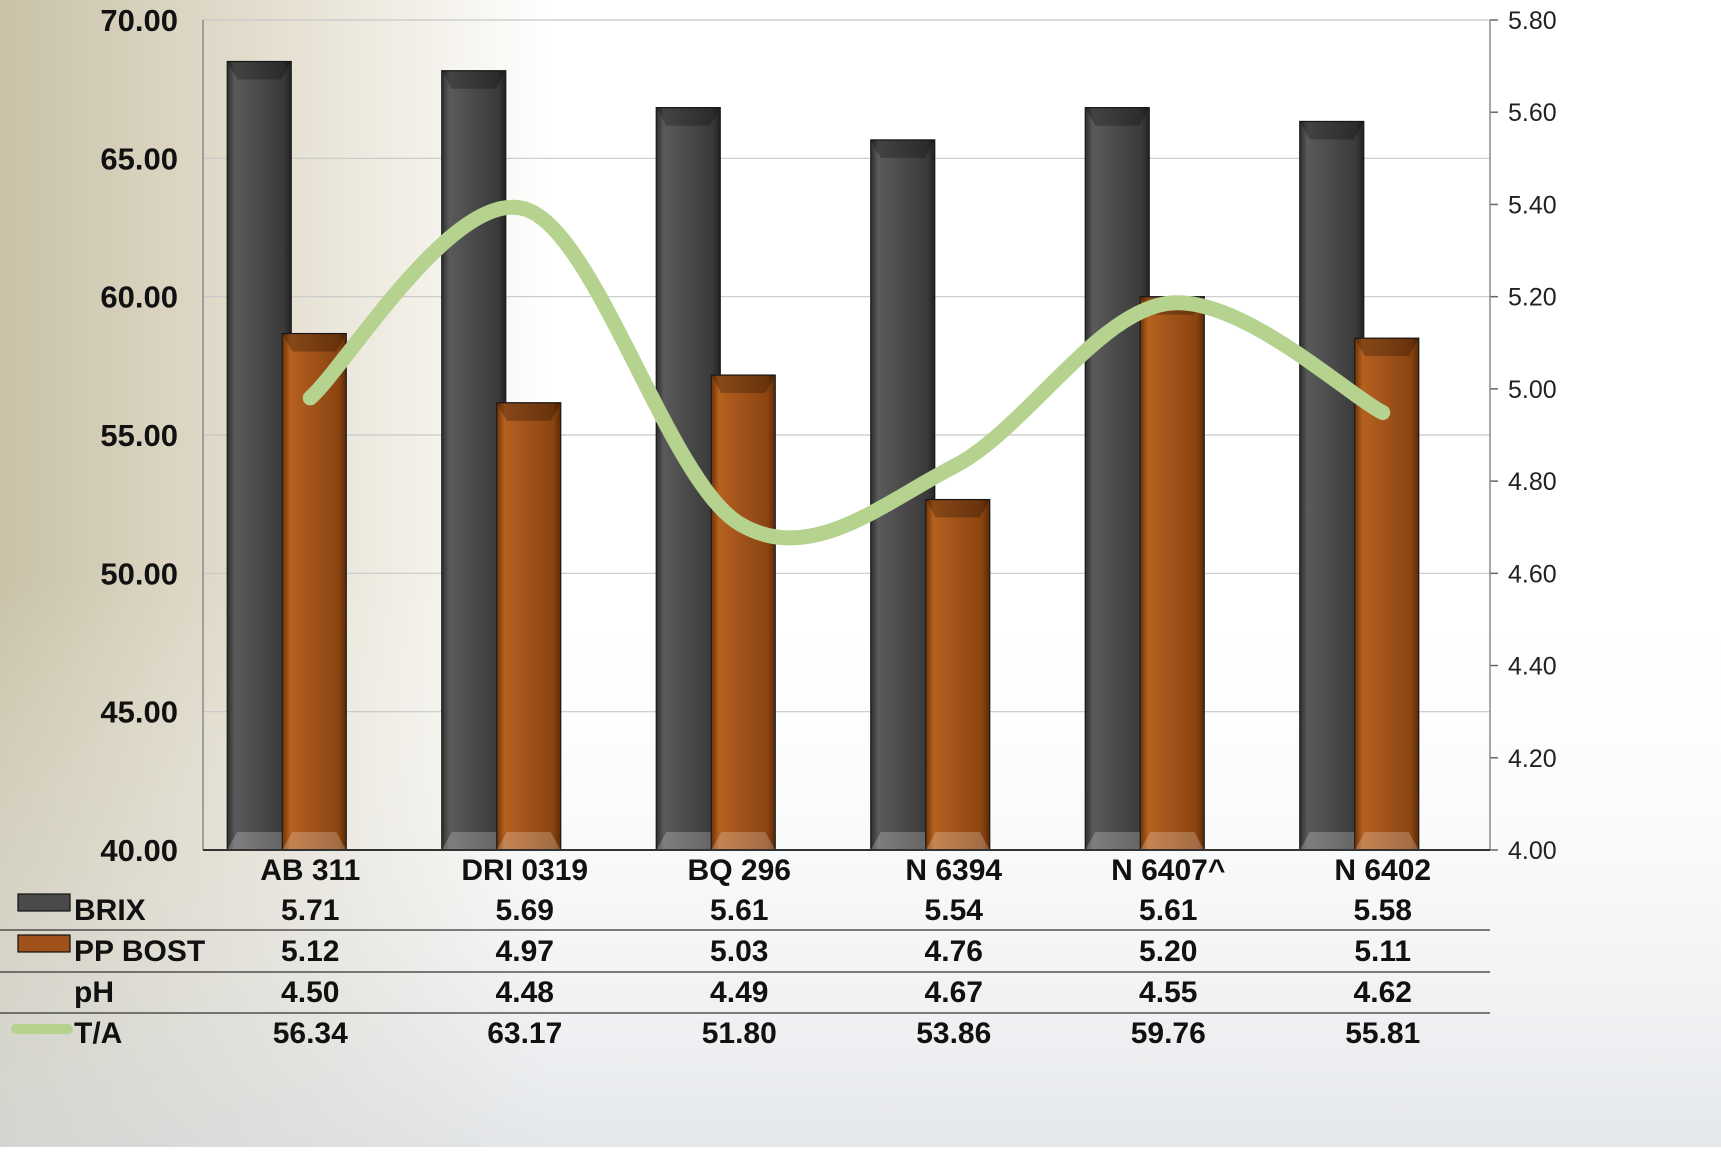 This screenshot has height=1152, width=1721. Describe the element at coordinates (739, 992) in the screenshot. I see `table-cell: 4.49` at that location.